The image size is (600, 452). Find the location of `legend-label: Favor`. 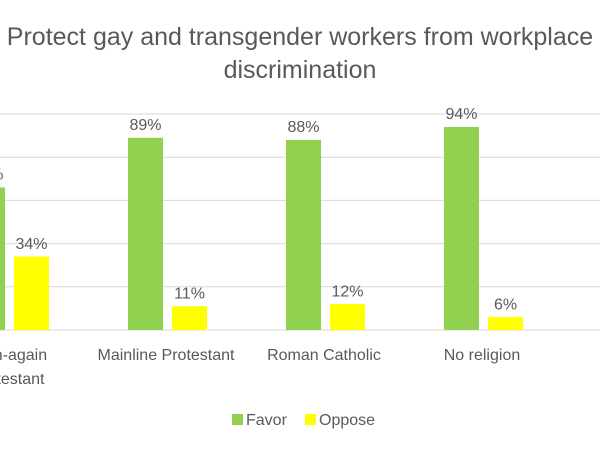

legend-label: Favor is located at coordinates (267, 420).